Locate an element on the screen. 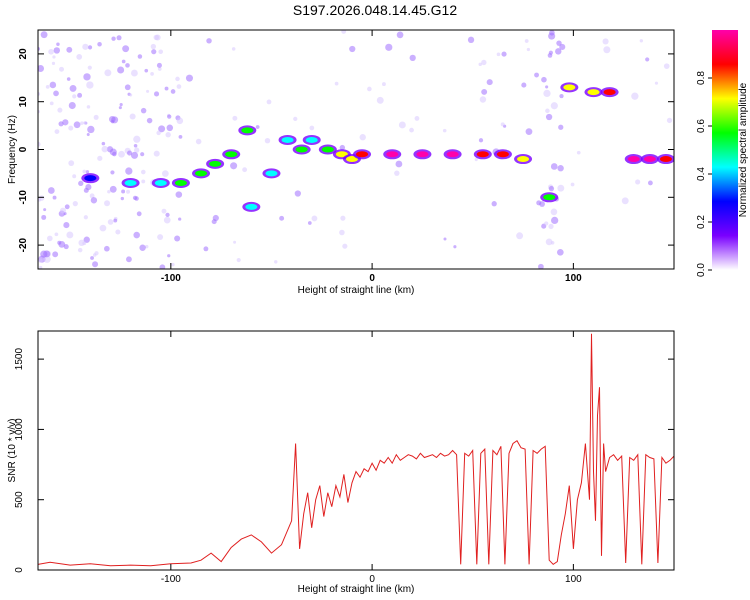 The height and width of the screenshot is (600, 750). colorbar is located at coordinates (725, 150).